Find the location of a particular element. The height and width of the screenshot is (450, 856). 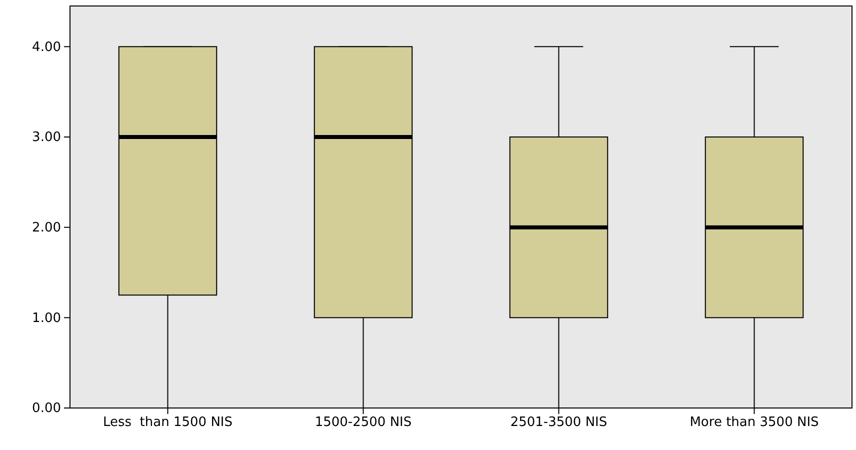

x-tick-label: 2501-3500 NIS is located at coordinates (559, 422).